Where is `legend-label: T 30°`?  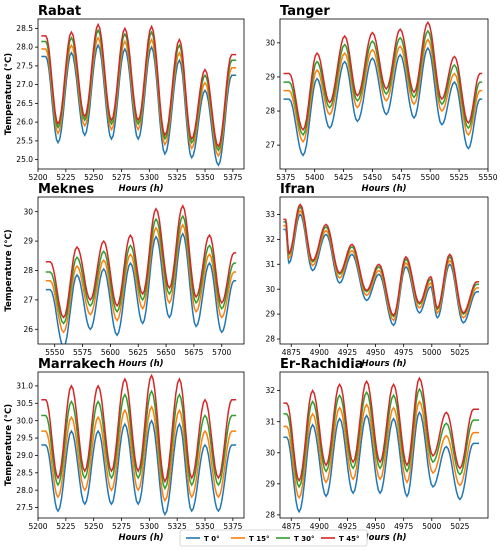 legend-label: T 30° is located at coordinates (304, 539).